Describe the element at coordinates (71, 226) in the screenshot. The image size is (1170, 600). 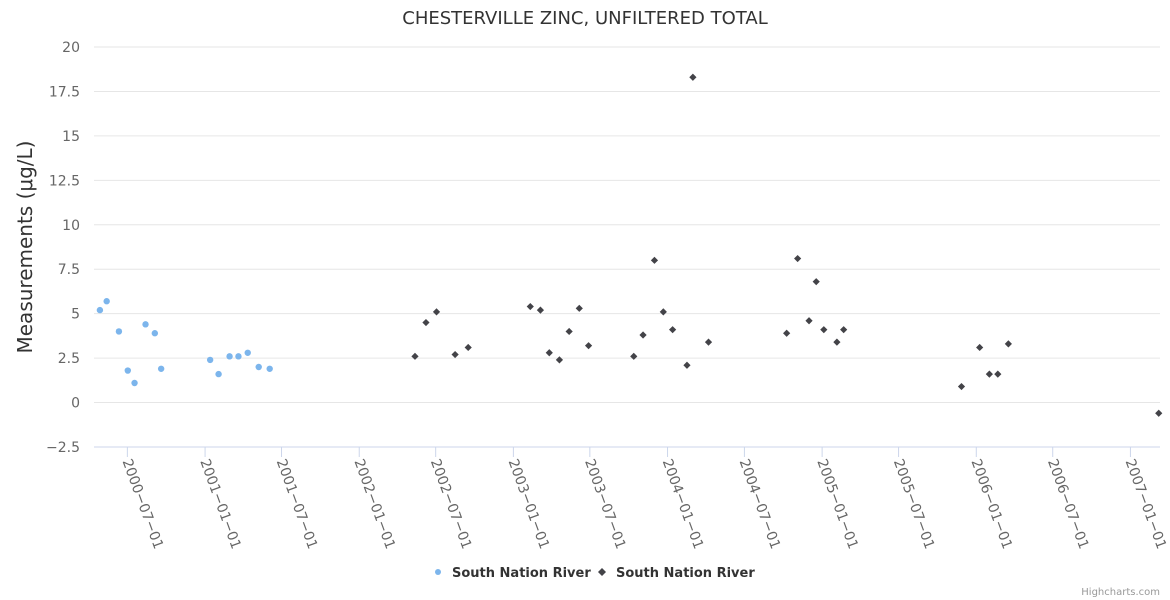
I see `y-tick-label: 10` at that location.